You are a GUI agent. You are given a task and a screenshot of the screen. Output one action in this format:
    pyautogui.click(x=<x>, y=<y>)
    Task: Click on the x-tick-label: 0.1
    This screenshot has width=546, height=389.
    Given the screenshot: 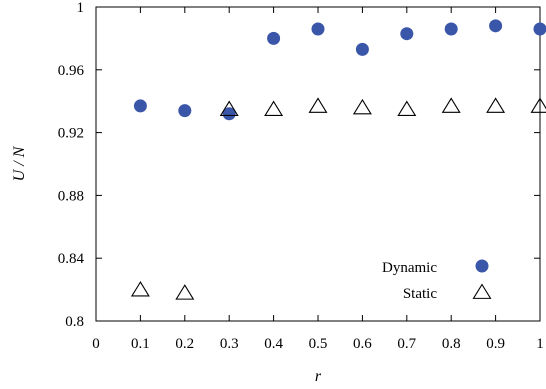 What is the action you would take?
    pyautogui.click(x=140, y=344)
    